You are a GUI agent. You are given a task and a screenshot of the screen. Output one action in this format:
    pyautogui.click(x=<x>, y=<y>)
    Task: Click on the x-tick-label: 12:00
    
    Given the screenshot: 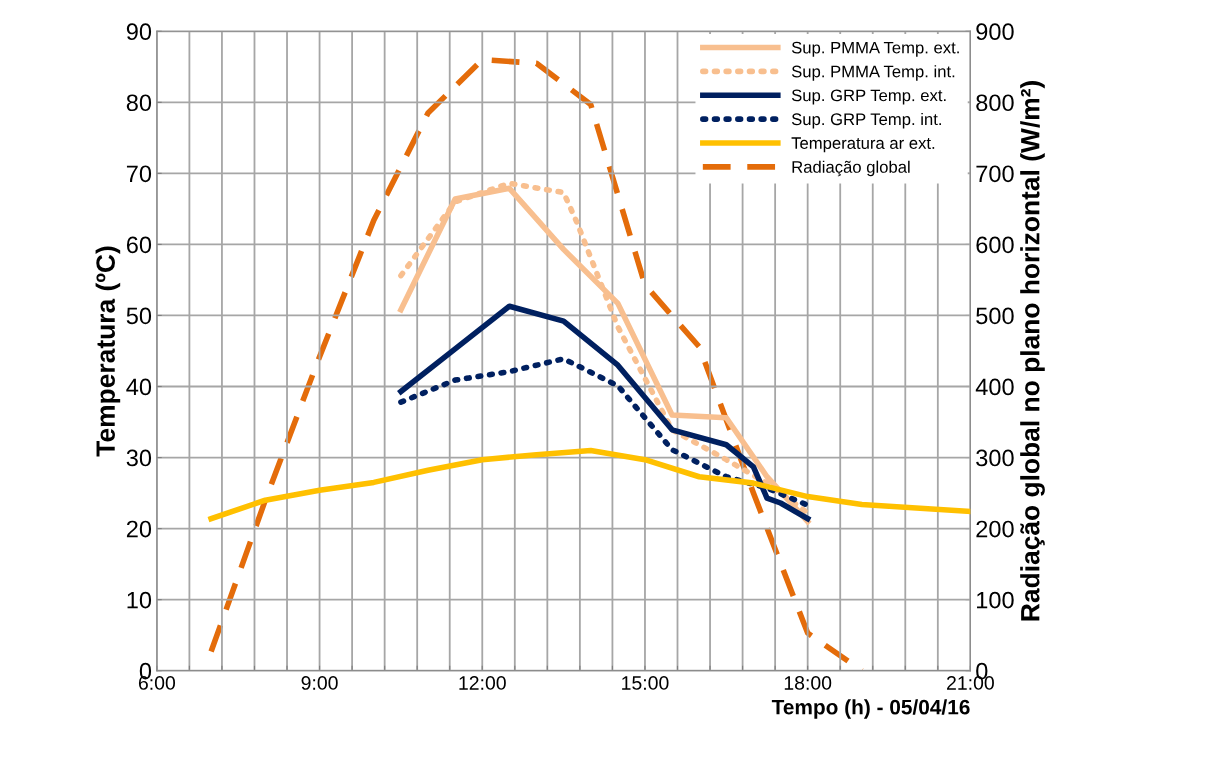 What is the action you would take?
    pyautogui.click(x=482, y=683)
    